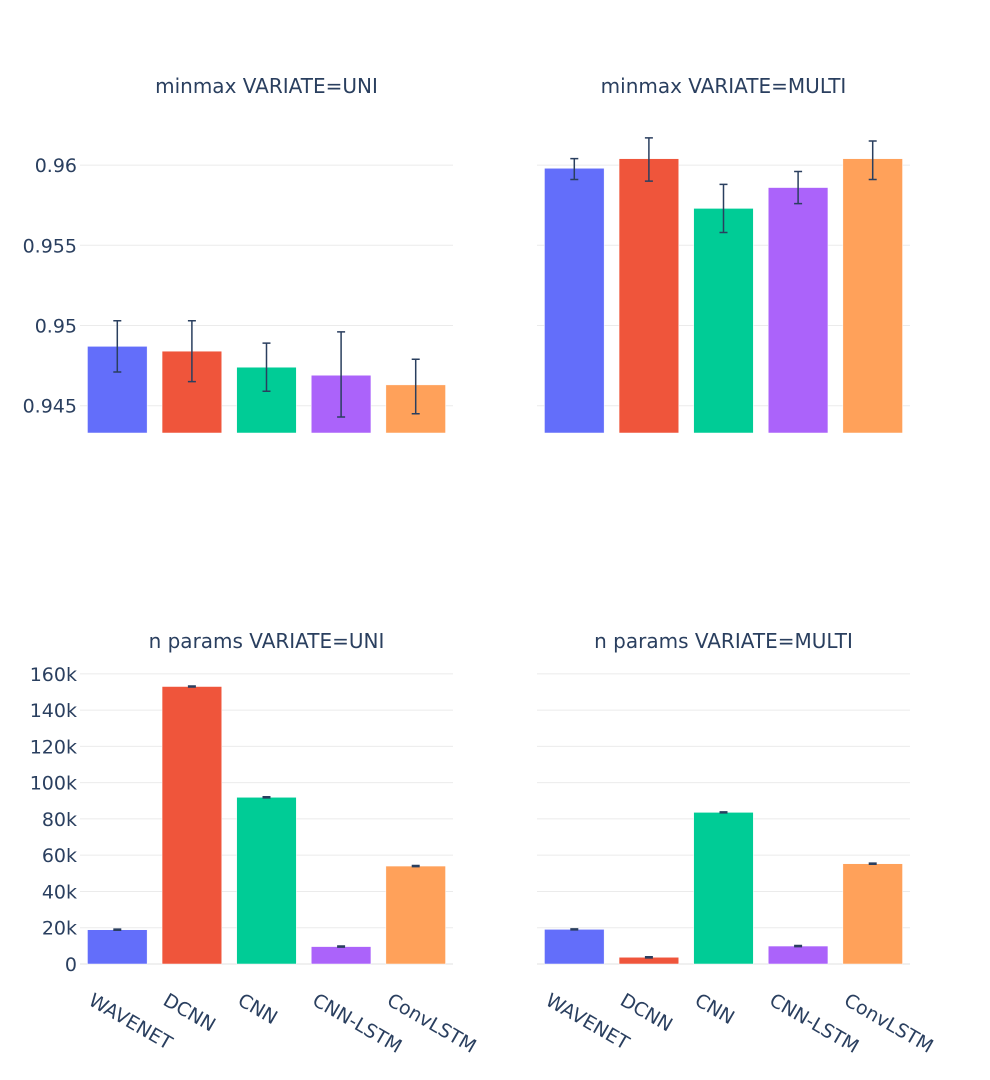 This screenshot has width=990, height=1080. I want to click on subplot-2: minmax VARIATE=MULTI, so click(723, 254).